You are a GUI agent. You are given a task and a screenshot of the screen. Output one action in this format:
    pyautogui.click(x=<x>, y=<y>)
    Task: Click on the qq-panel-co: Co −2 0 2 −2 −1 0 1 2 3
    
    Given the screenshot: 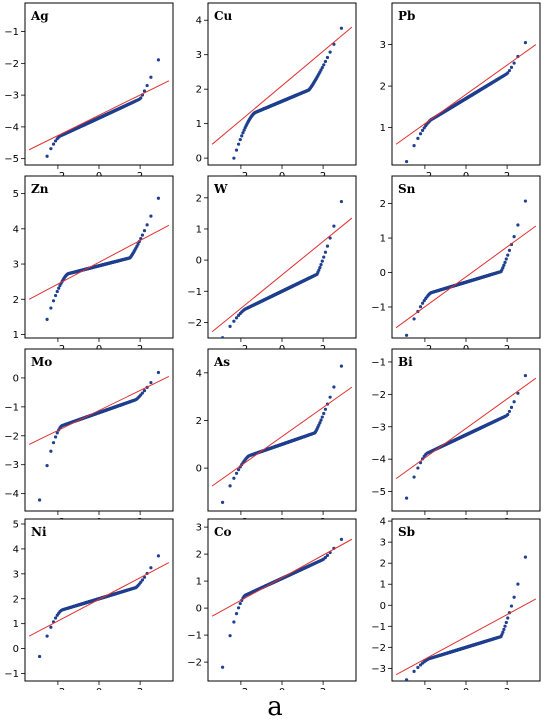 What is the action you would take?
    pyautogui.click(x=272, y=604)
    